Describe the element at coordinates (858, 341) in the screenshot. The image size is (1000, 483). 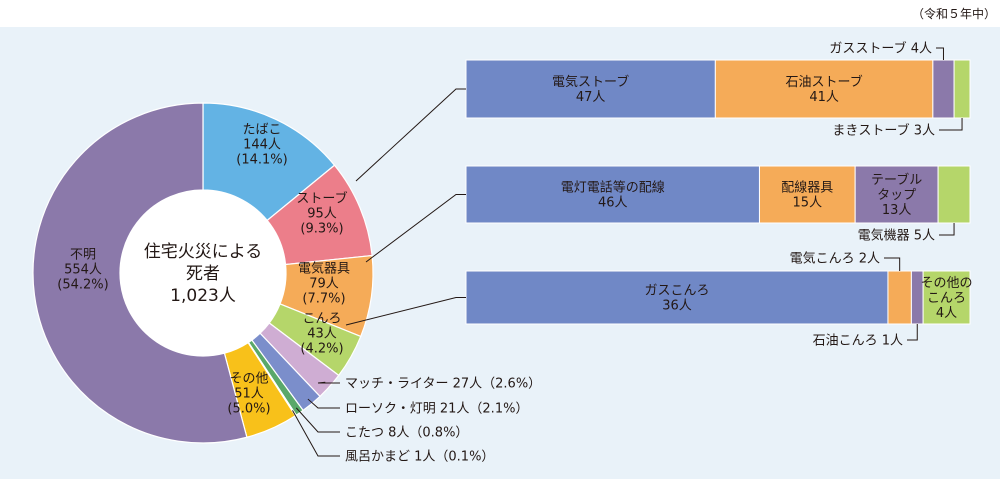
I see `bar-stove_burner-label-2: 石油こんろ 1人` at that location.